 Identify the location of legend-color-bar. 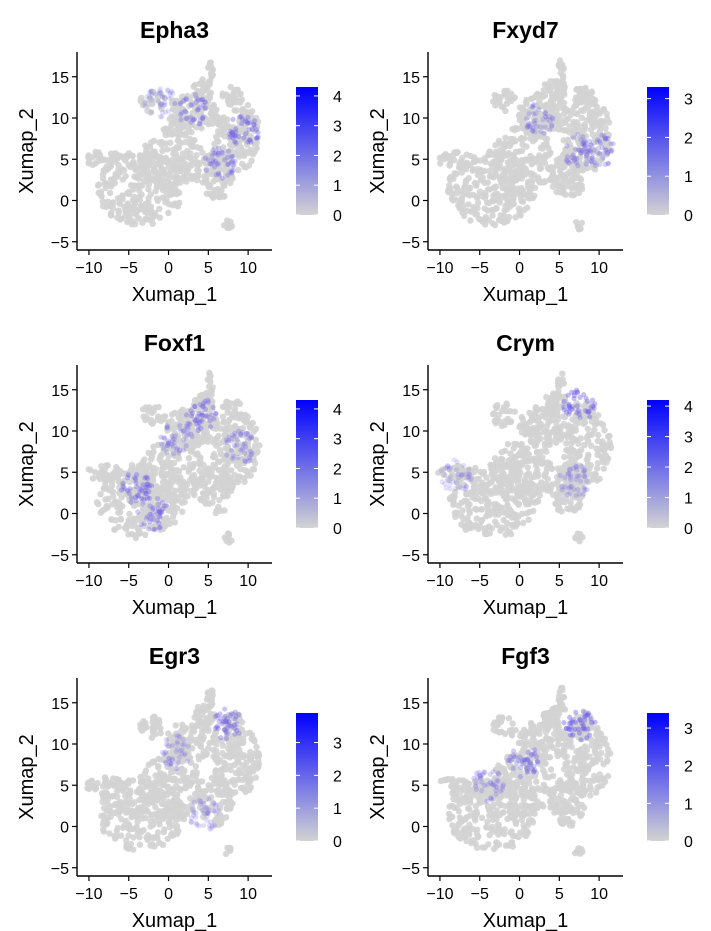
(307, 464).